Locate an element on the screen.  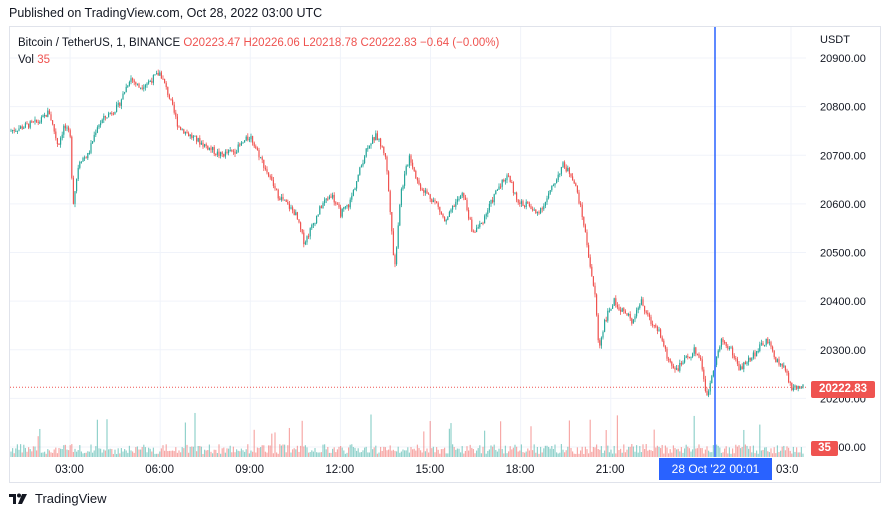
legend-symbol: Bitcoin / TetherUS, 1, BINANCE is located at coordinates (99, 43).